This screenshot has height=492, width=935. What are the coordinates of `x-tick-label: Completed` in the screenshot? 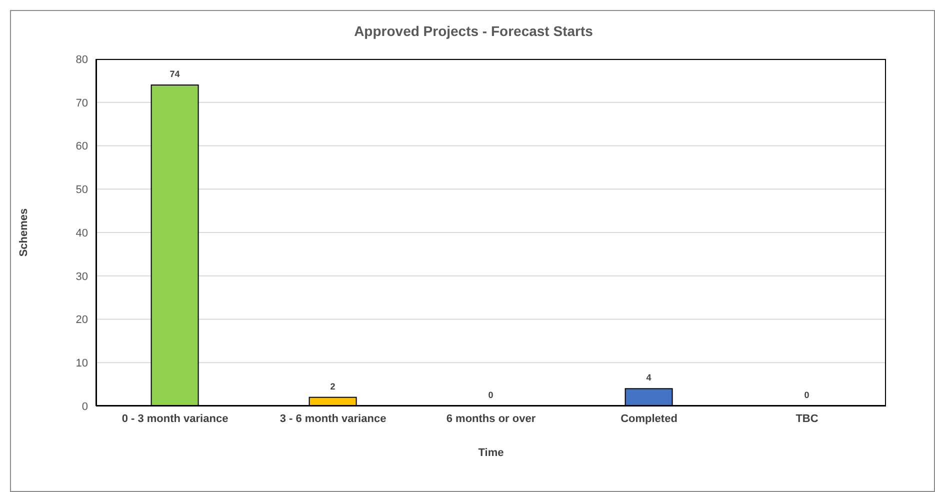 It's located at (649, 418).